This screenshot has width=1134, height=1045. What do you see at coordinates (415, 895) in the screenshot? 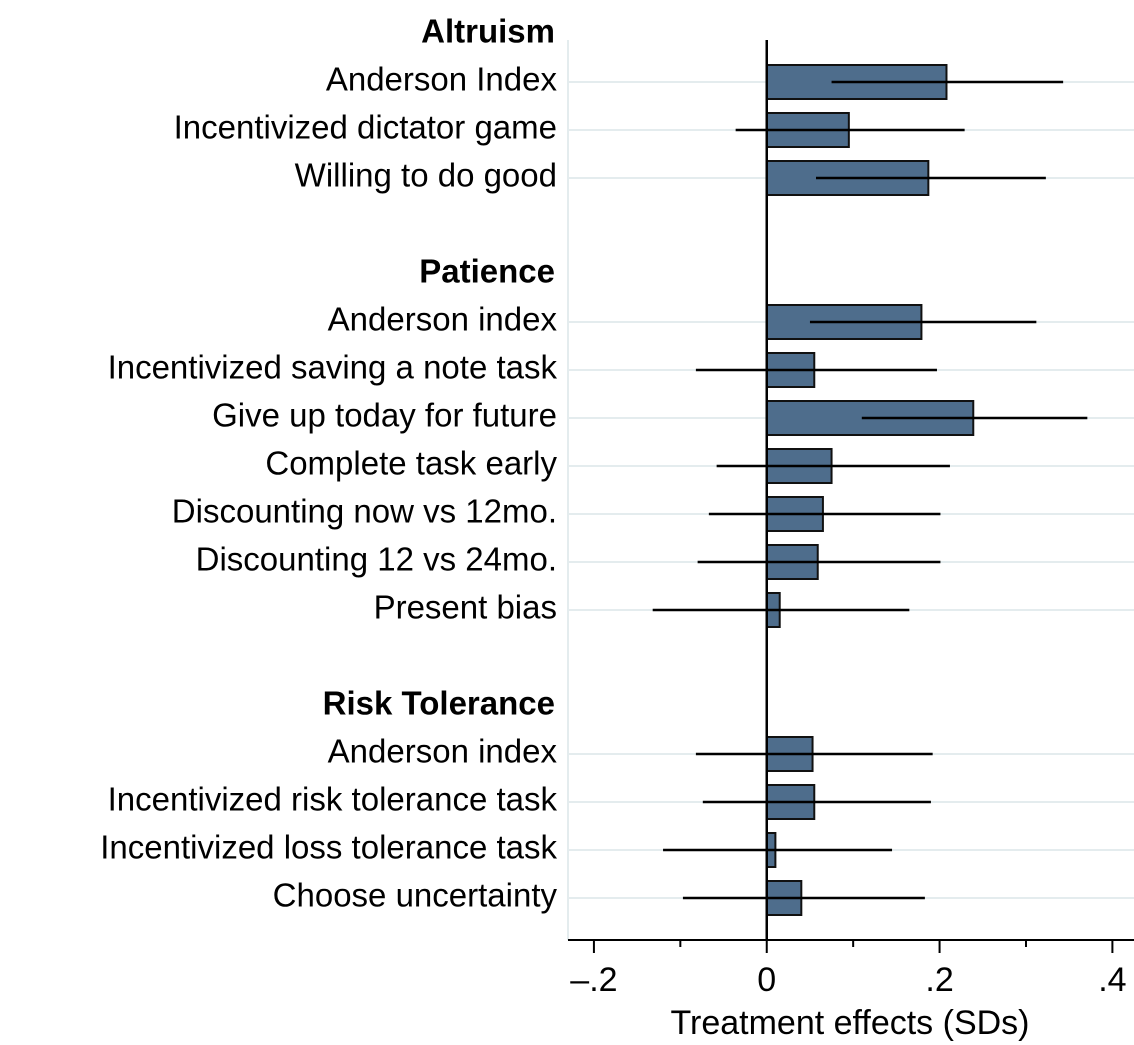
I see `y-tick-label: Choose uncertainty` at bounding box center [415, 895].